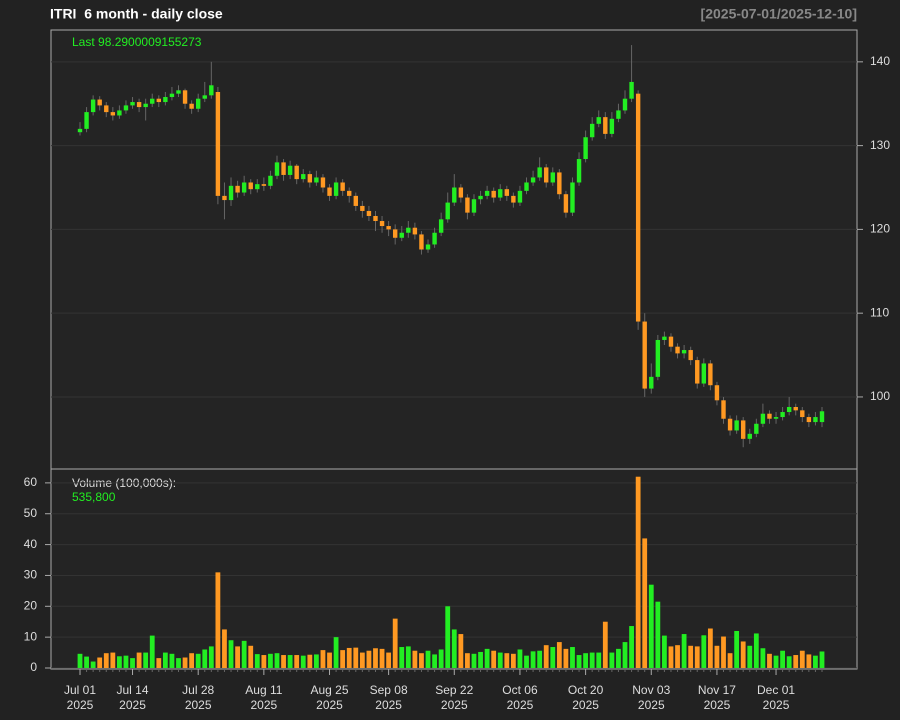 Image resolution: width=900 pixels, height=720 pixels. What do you see at coordinates (776, 690) in the screenshot?
I see `x-tick-label: Dec 01` at bounding box center [776, 690].